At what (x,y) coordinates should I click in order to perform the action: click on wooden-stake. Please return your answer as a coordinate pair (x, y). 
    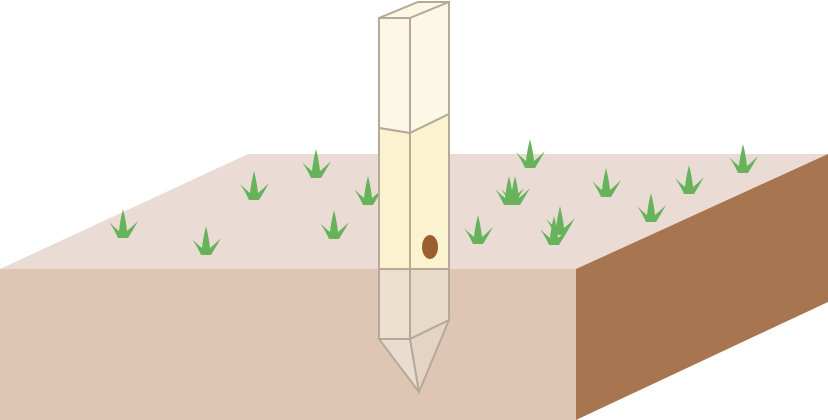
    Looking at the image, I should click on (413, 198).